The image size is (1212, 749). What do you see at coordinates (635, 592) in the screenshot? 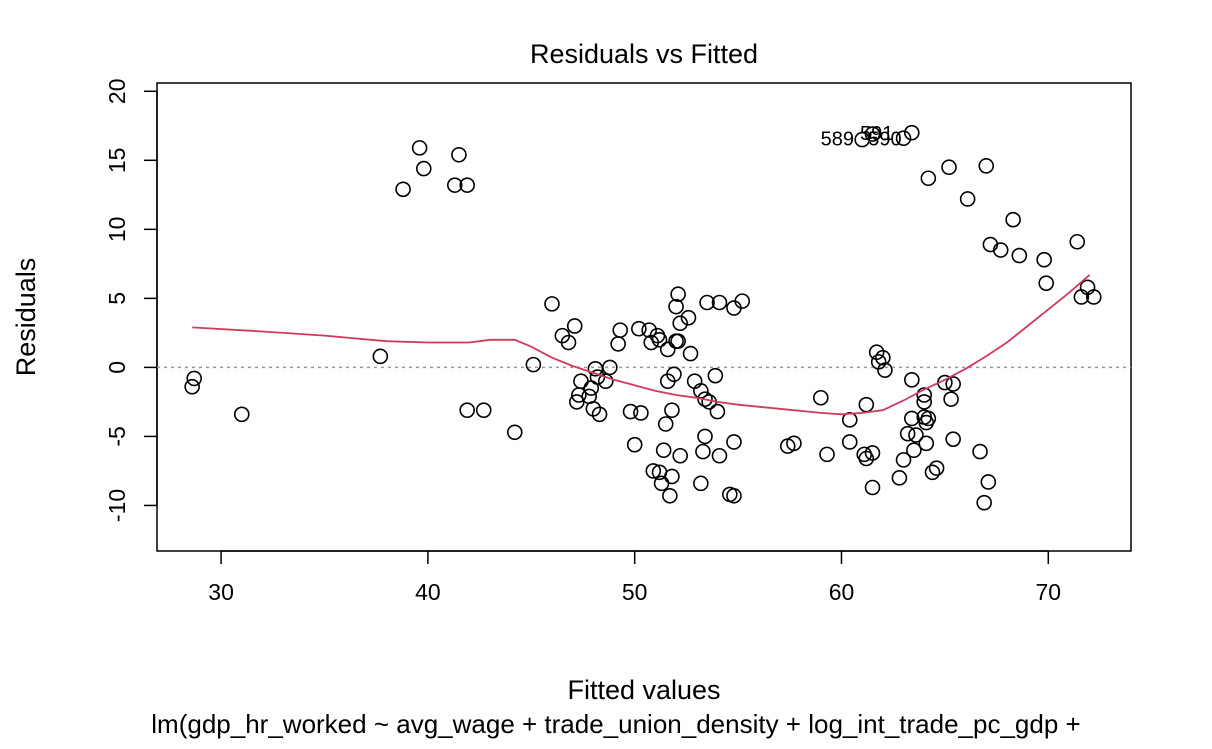
I see `x-tick-label: 50` at bounding box center [635, 592].